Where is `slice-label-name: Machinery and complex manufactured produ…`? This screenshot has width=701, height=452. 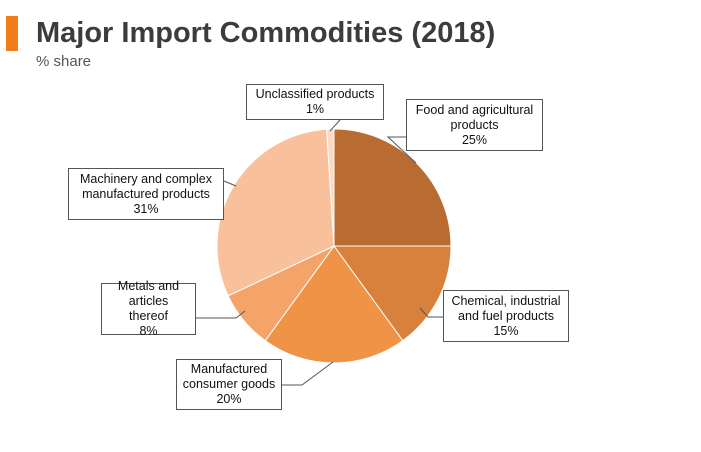 slice-label-name: Machinery and complex manufactured produ… is located at coordinates (145, 186).